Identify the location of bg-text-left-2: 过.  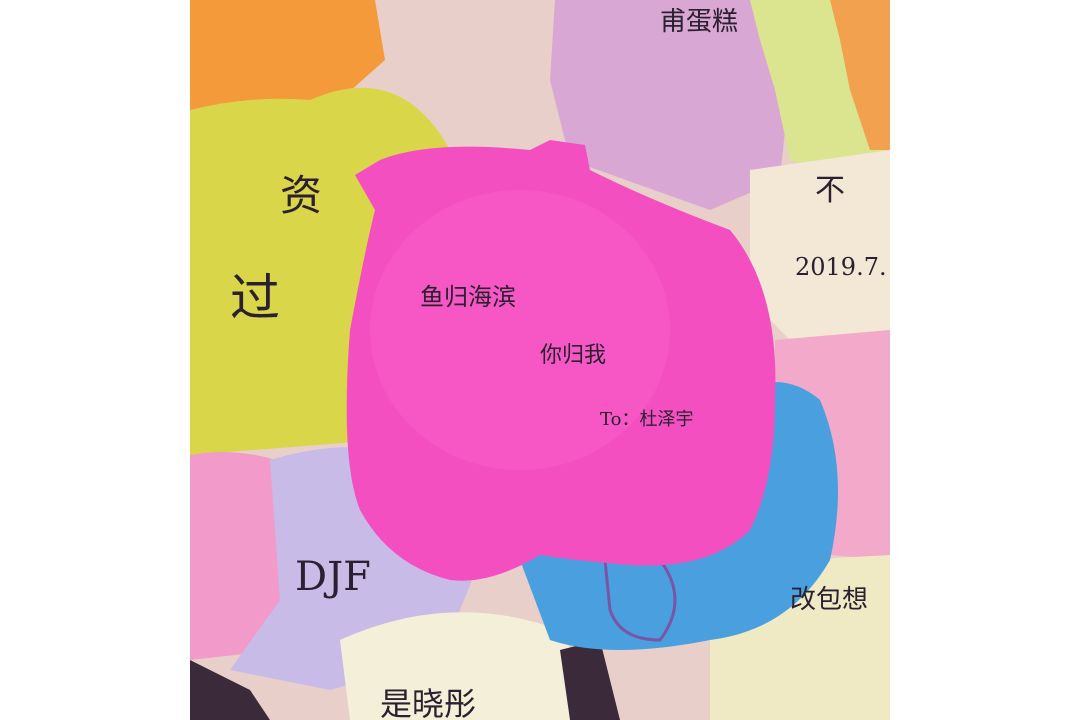
(255, 298).